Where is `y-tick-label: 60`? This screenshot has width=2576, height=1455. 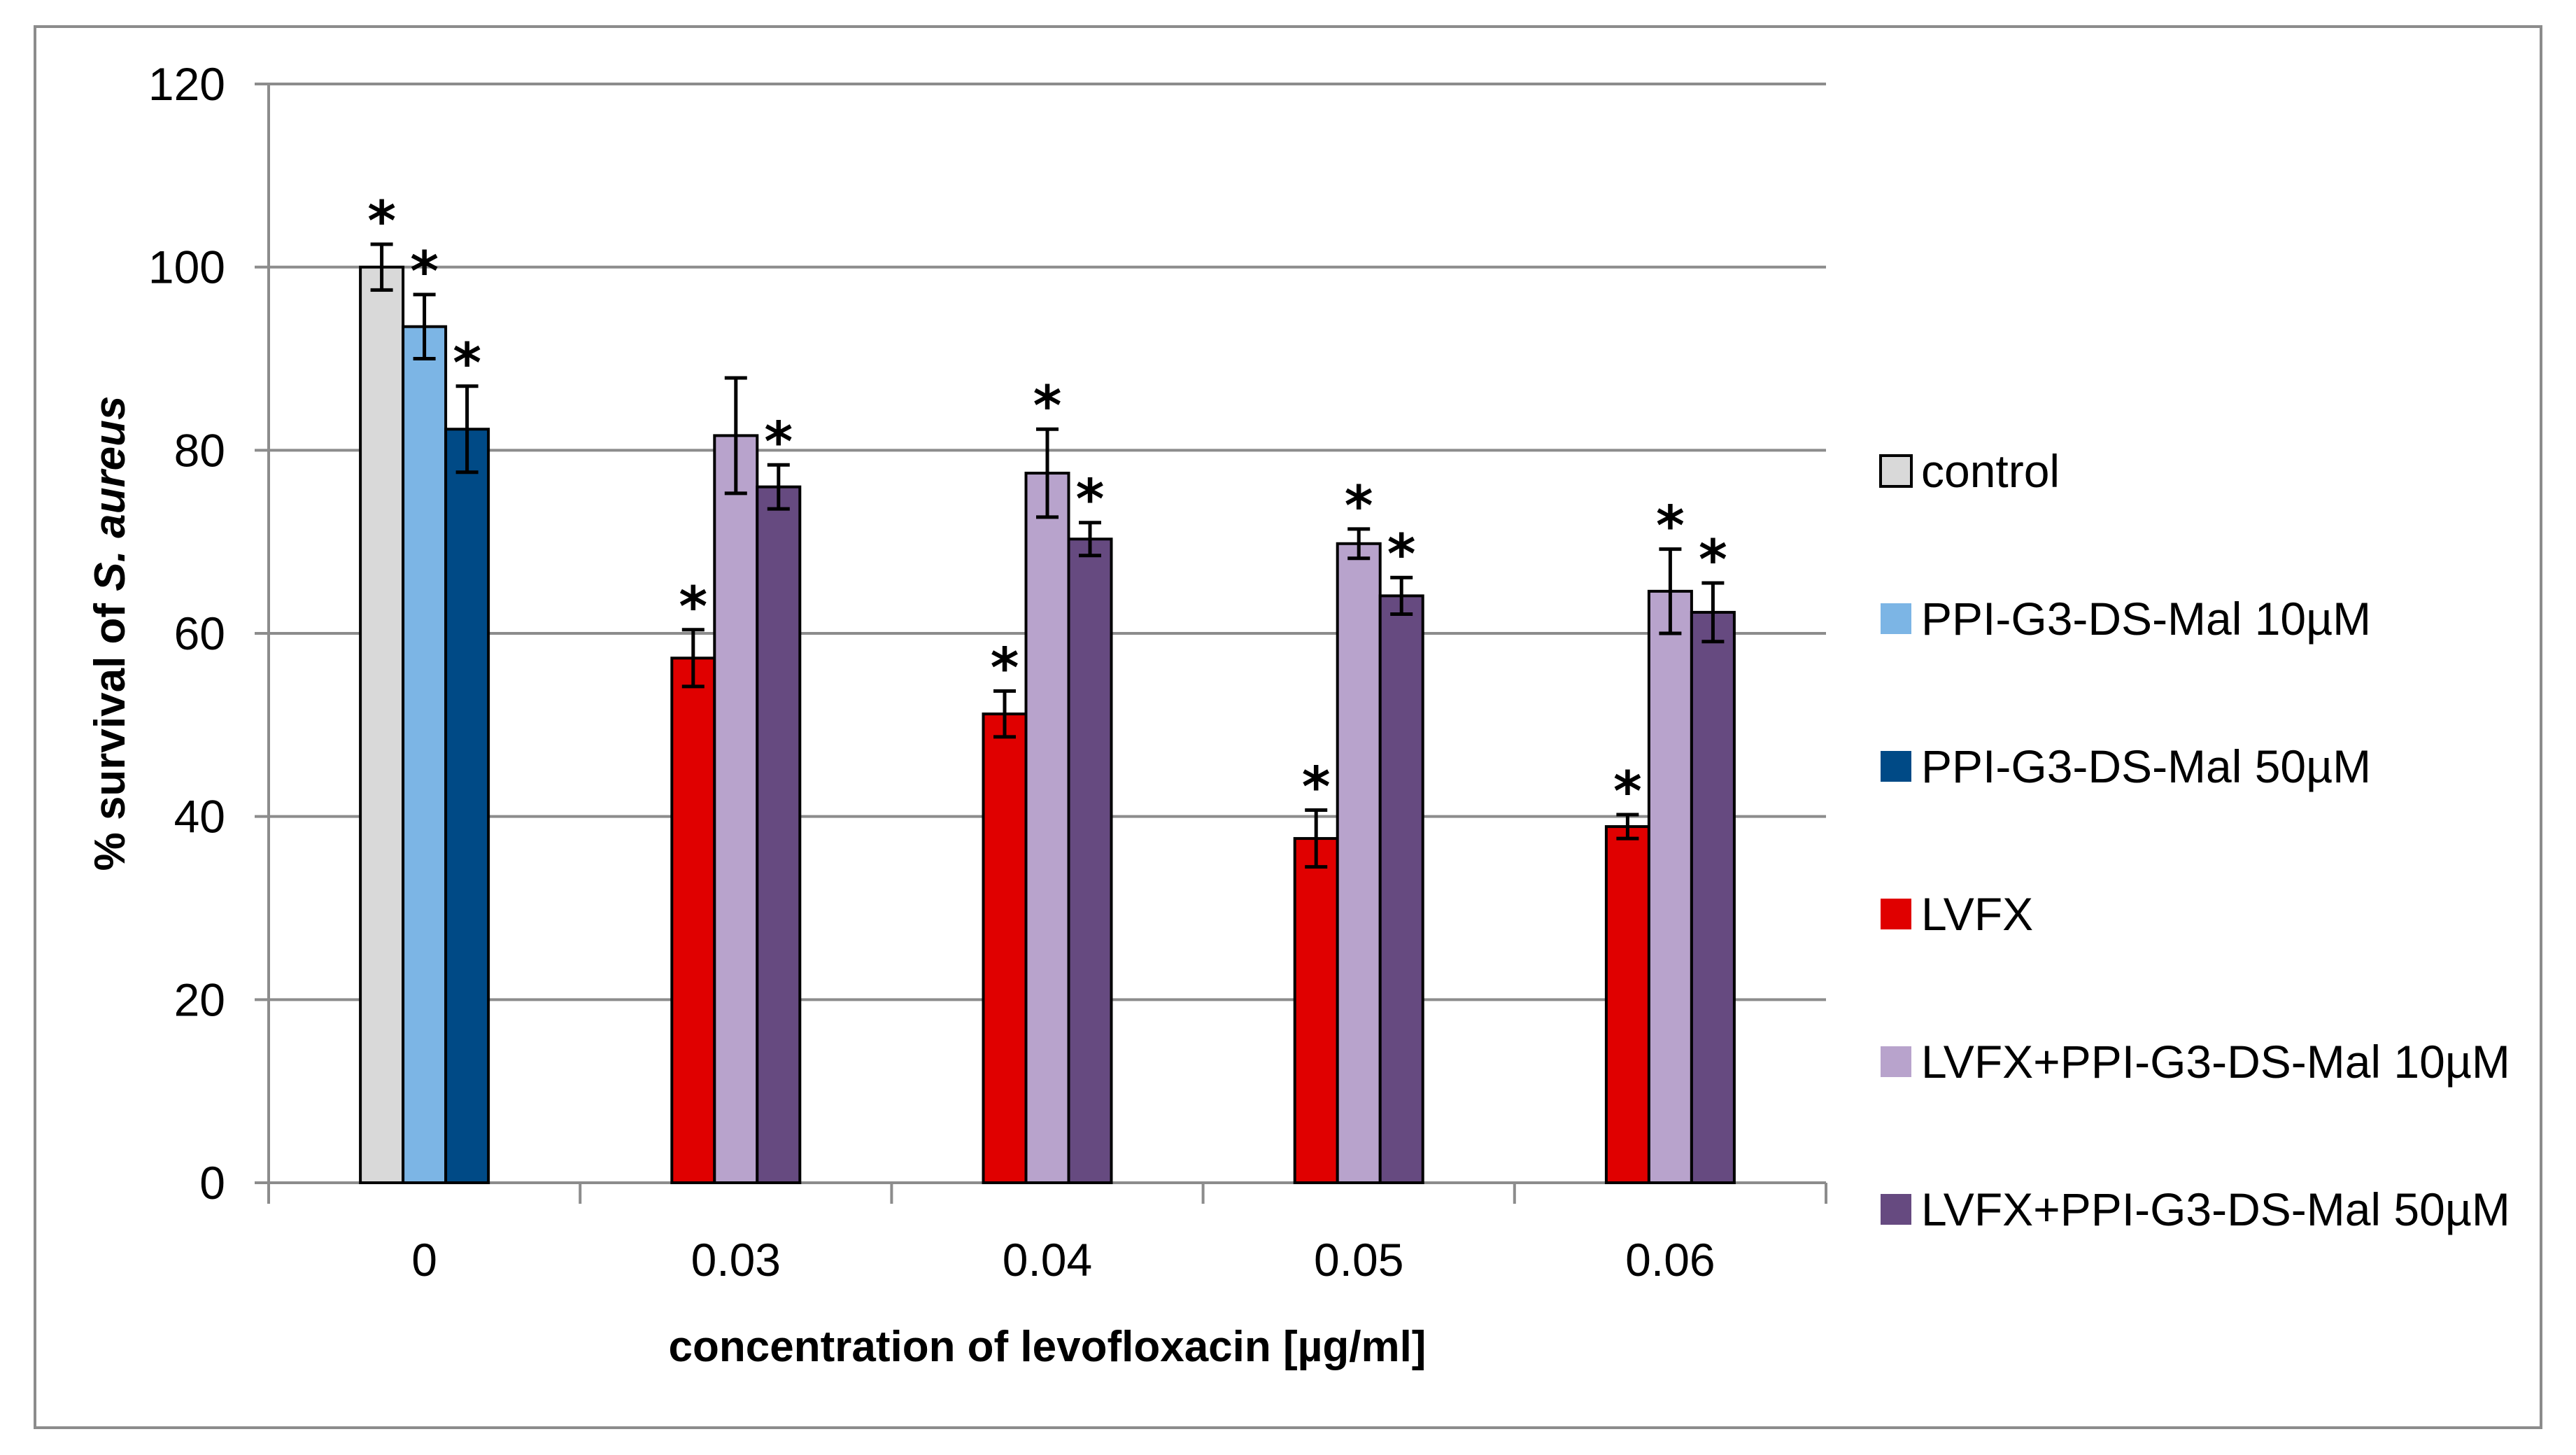 y-tick-label: 60 is located at coordinates (199, 633).